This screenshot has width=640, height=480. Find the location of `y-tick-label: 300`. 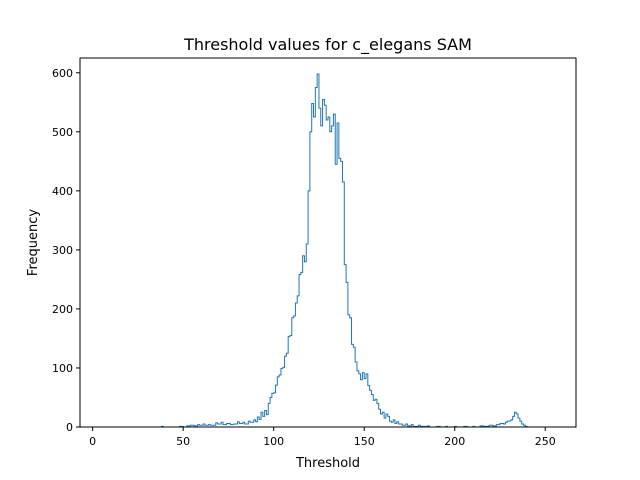

y-tick-label: 300 is located at coordinates (62, 250).